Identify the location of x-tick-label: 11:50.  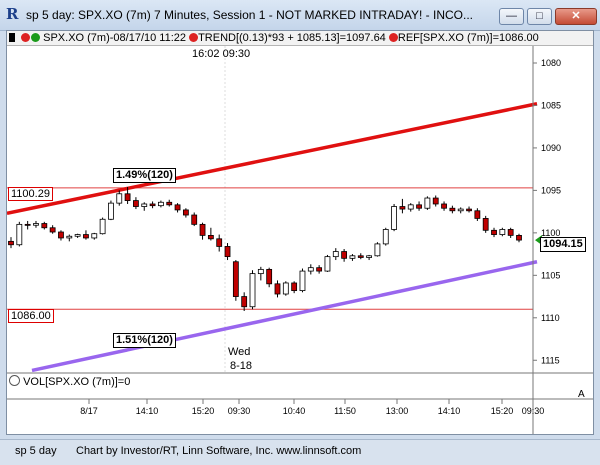
(345, 411).